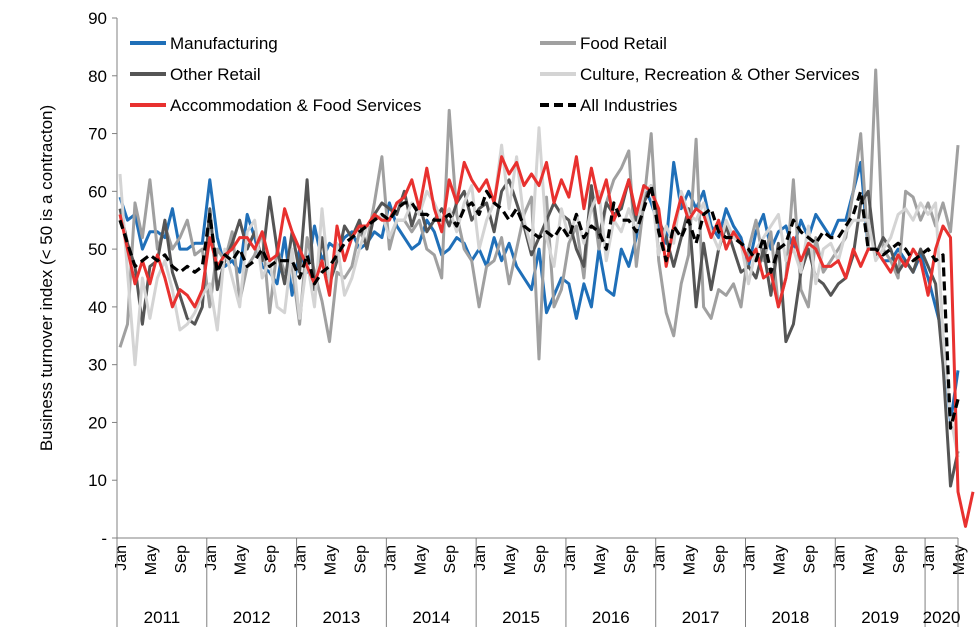 This screenshot has width=975, height=637. What do you see at coordinates (97, 191) in the screenshot?
I see `y-tick-label: 60` at bounding box center [97, 191].